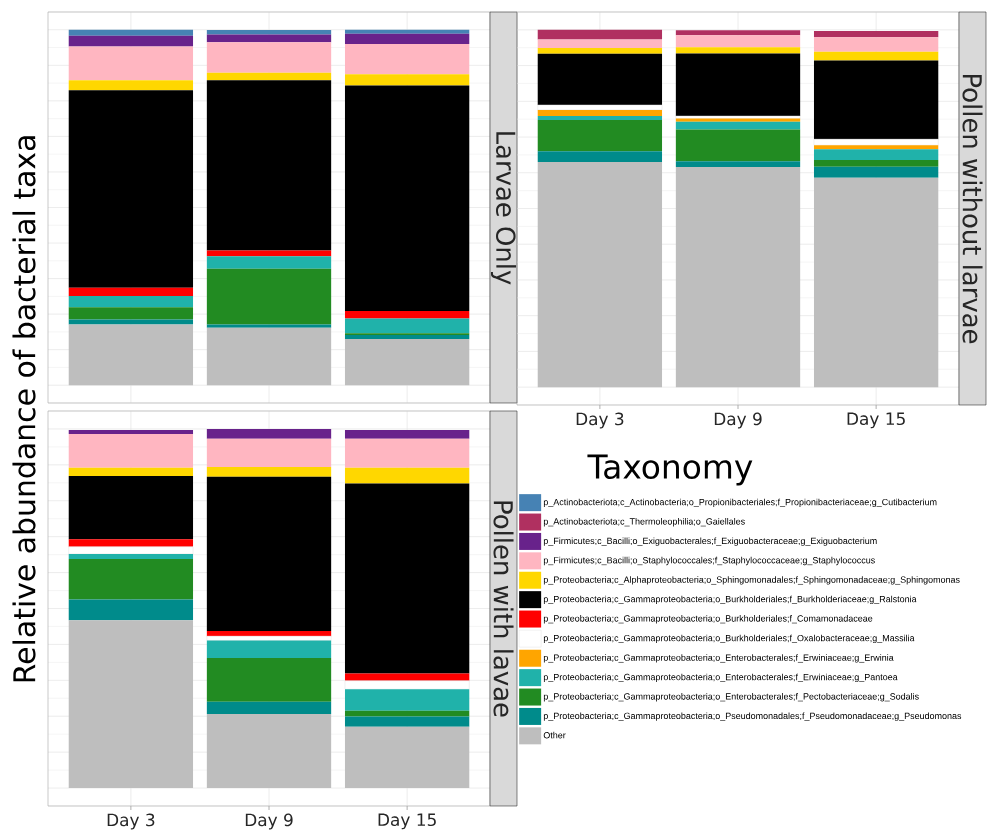  I want to click on legend-label: p_Actinobacteriota;c_Actinobacteria;o_Propionibacteriales;f_Propionibacteriaceae;g_Cutibacterium, so click(740, 503).